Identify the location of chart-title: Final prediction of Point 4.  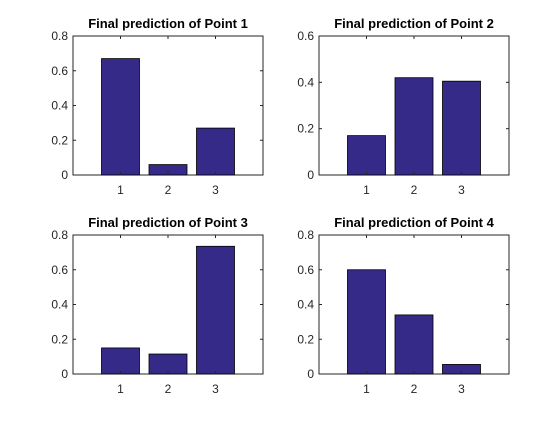
(414, 222).